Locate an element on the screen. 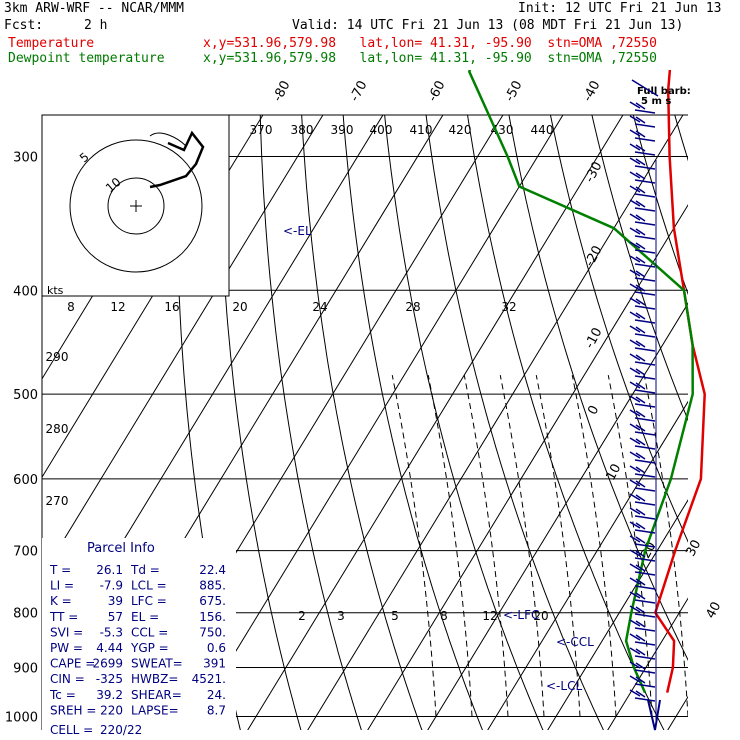 The width and height of the screenshot is (740, 740). isotherm-label: 40 is located at coordinates (713, 611).